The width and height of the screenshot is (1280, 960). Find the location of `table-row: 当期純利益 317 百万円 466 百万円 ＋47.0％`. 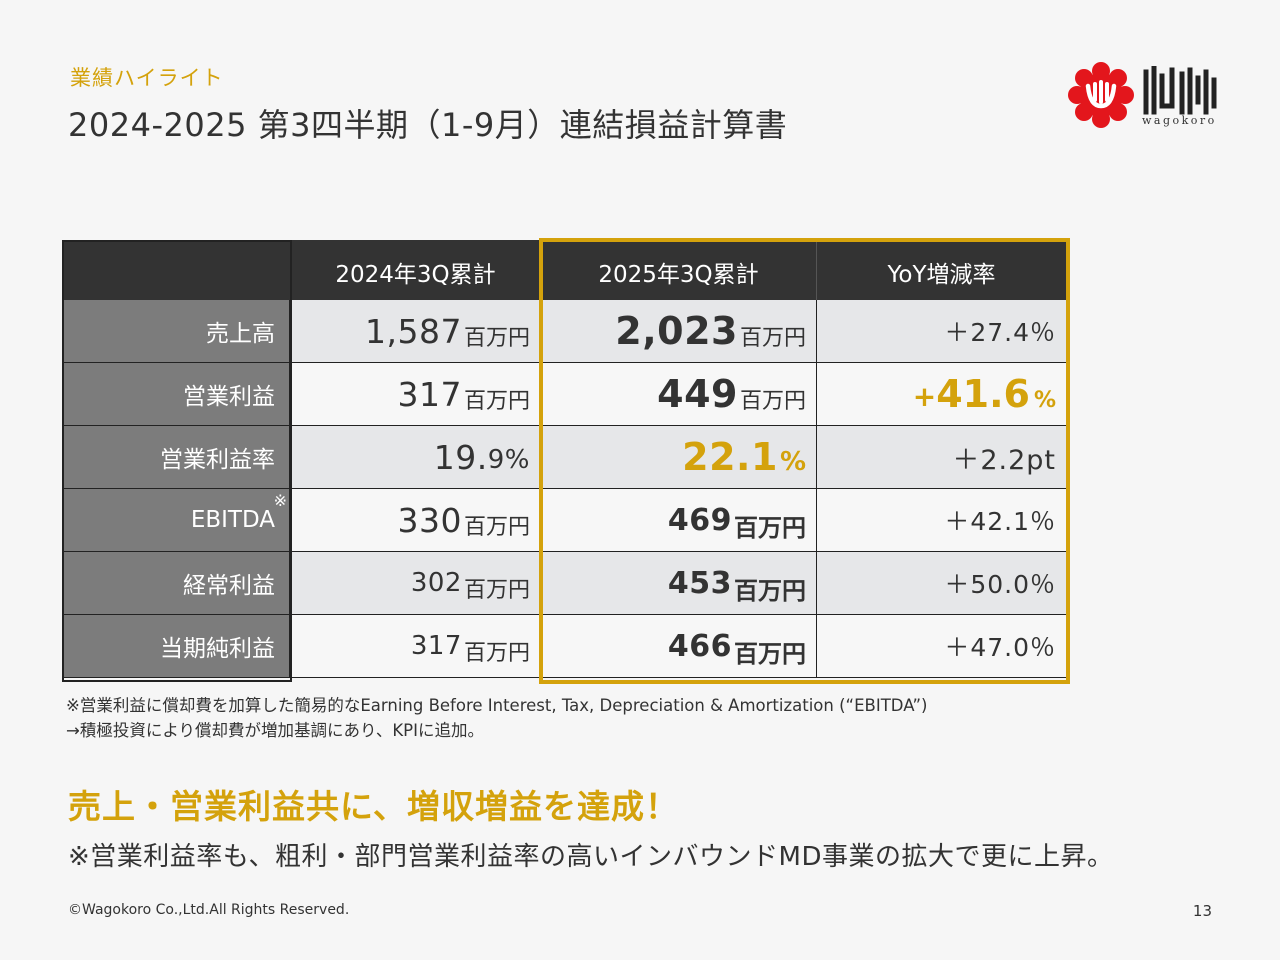

table-row: 当期純利益 317 百万円 466 百万円 ＋47.0％ is located at coordinates (564, 646).